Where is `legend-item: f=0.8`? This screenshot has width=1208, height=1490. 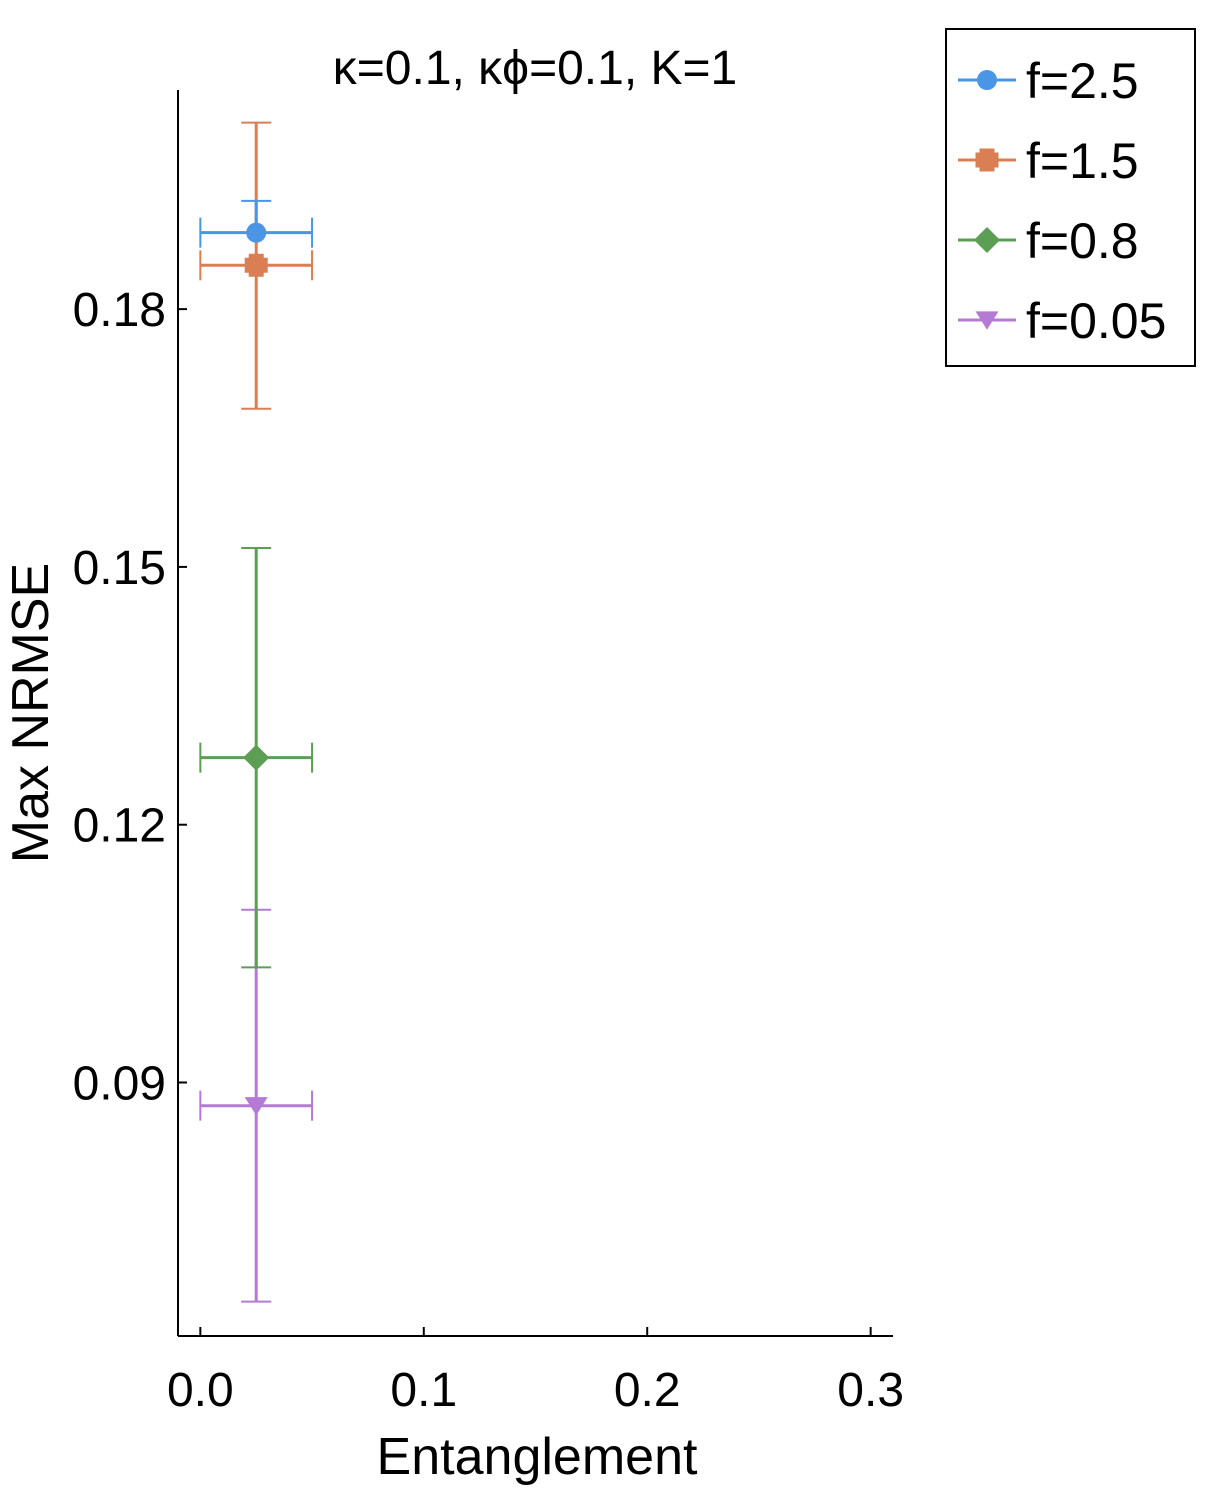 legend-item: f=0.8 is located at coordinates (1048, 241).